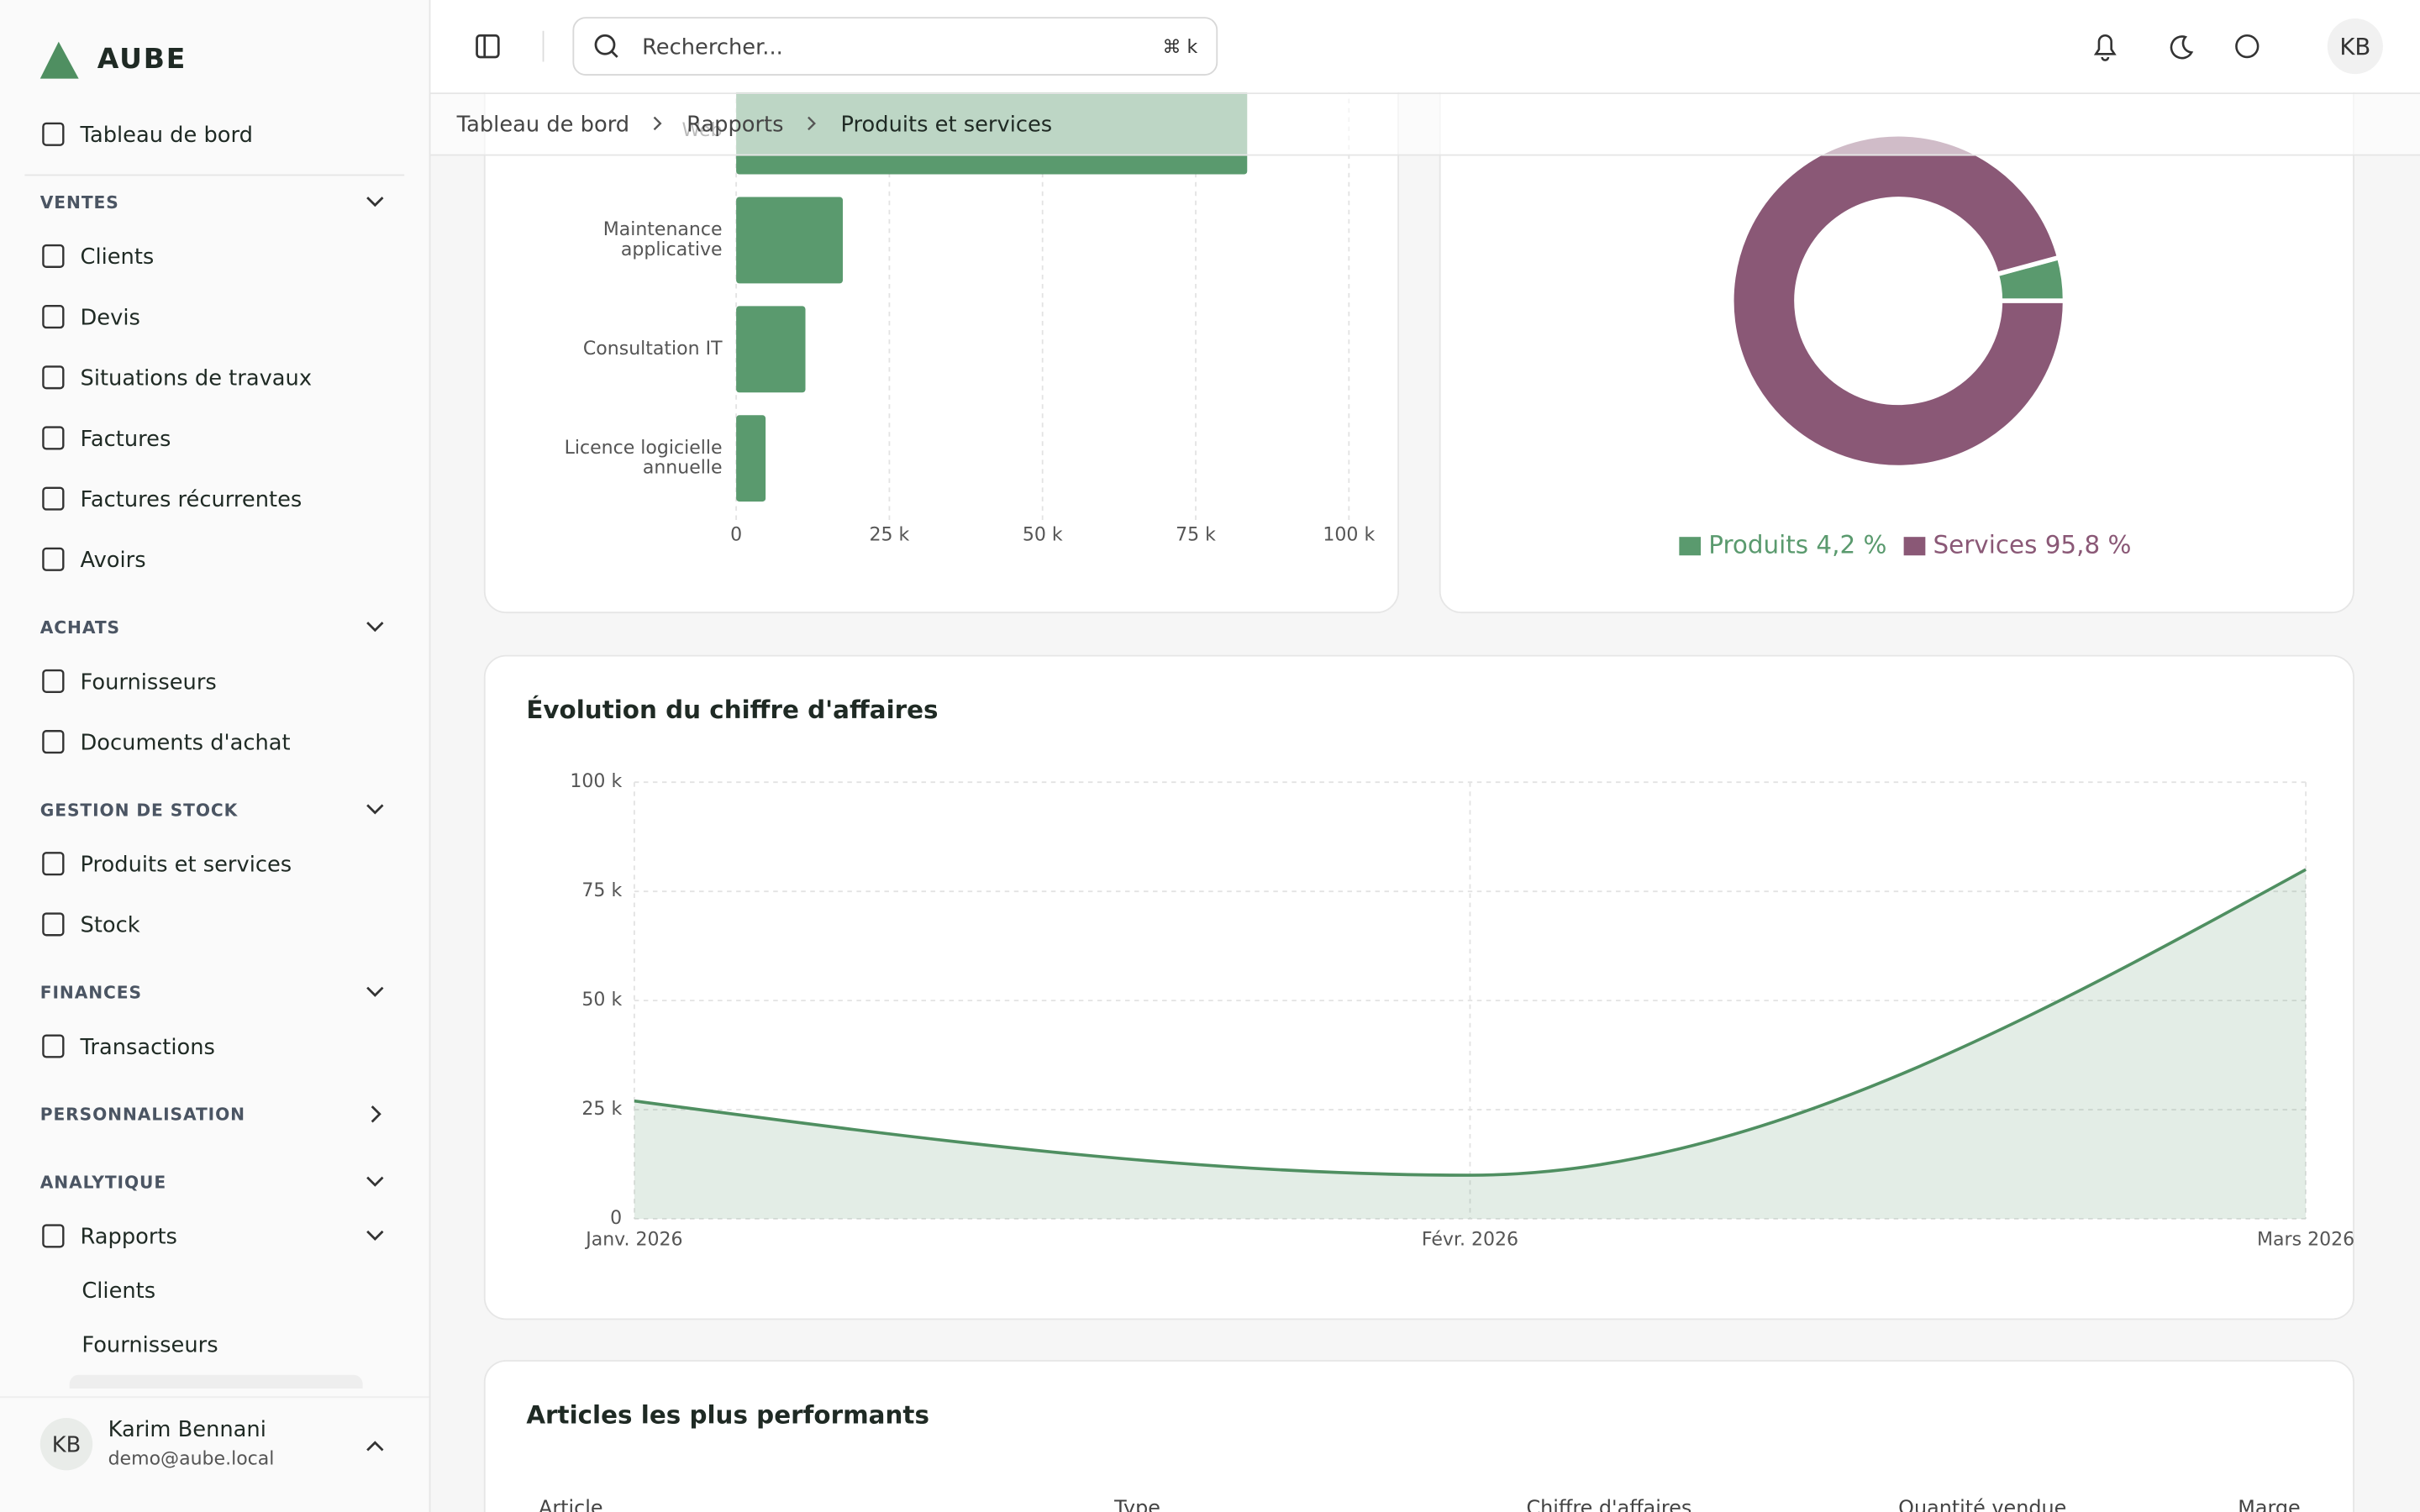 The height and width of the screenshot is (1512, 2420). Describe the element at coordinates (118, 1291) in the screenshot. I see `nav-subitem: Clients` at that location.